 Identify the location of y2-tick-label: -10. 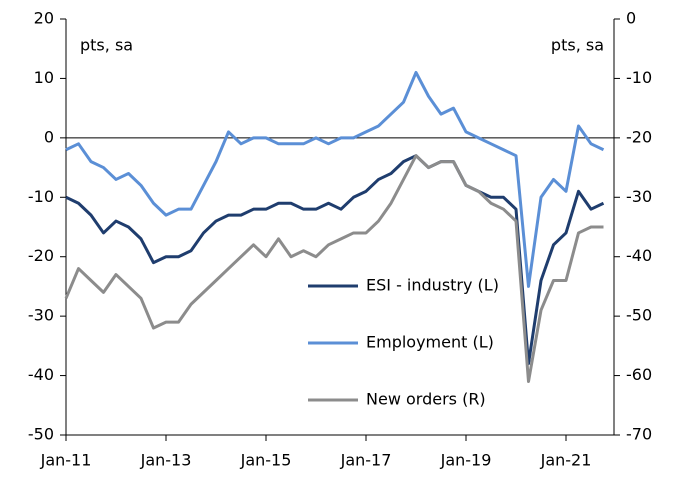
(639, 77).